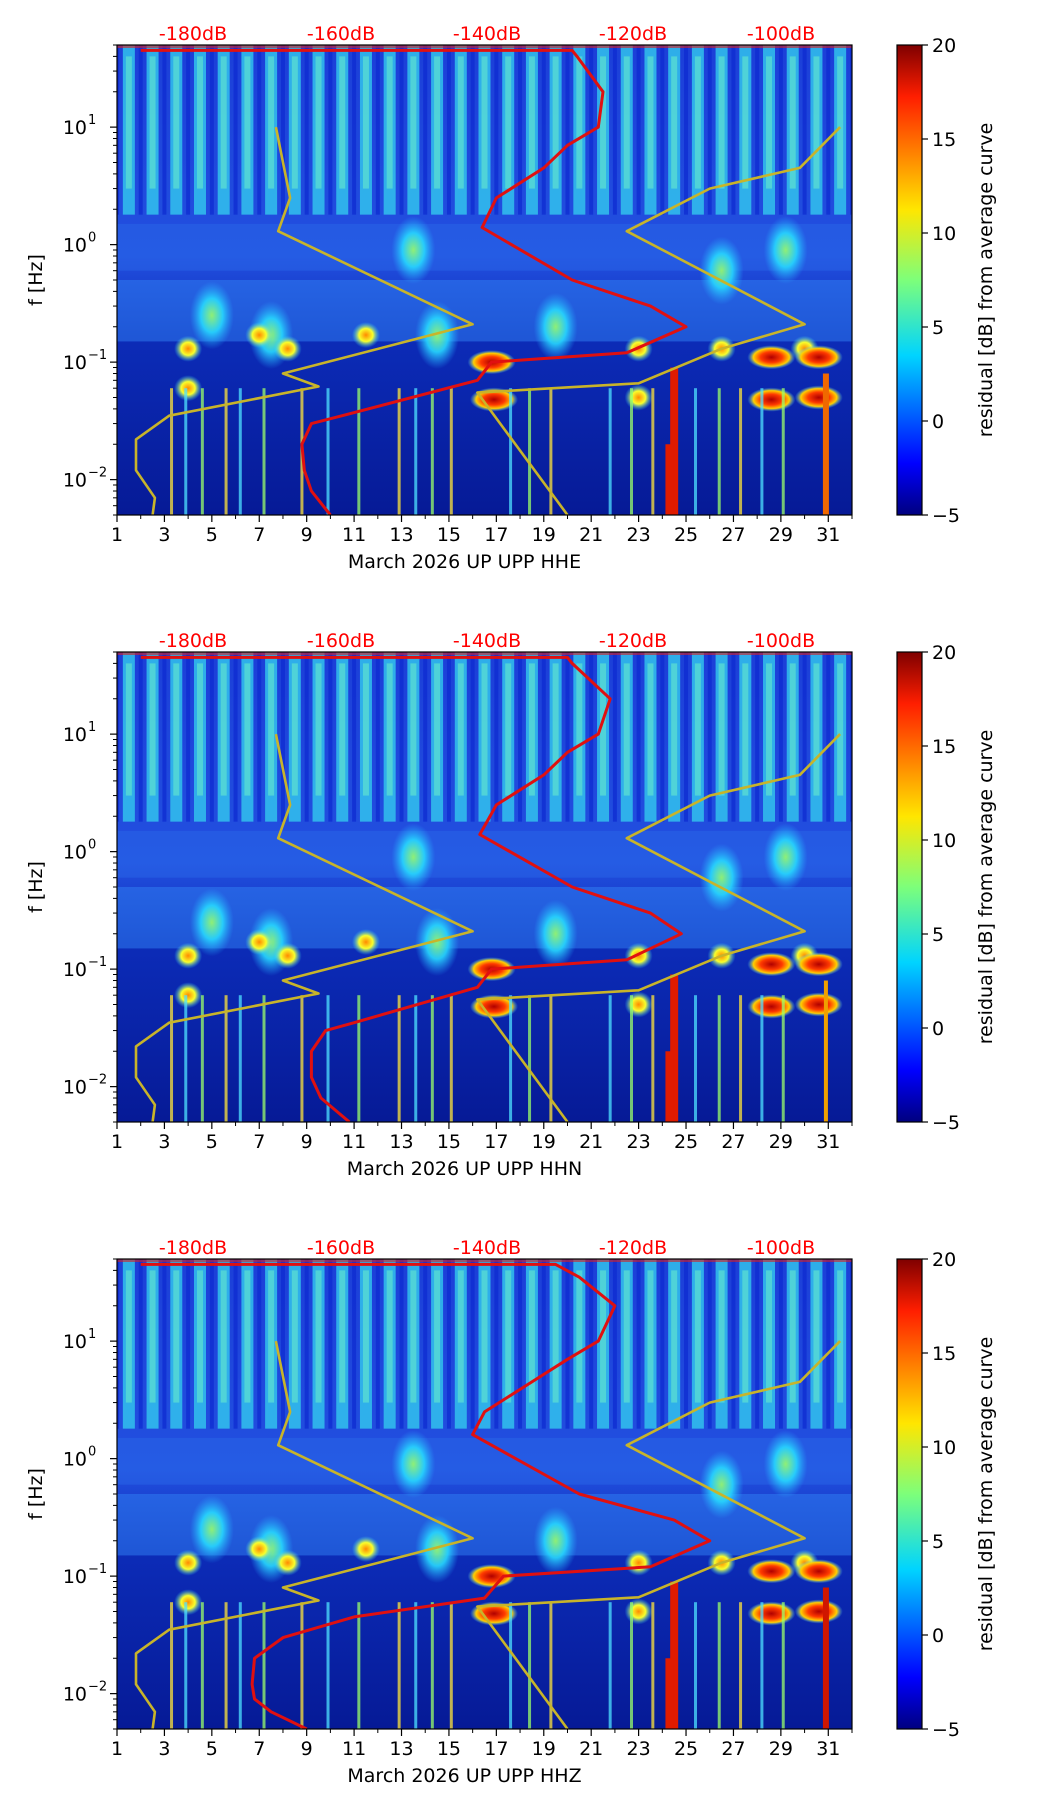 The height and width of the screenshot is (1810, 1052). Describe the element at coordinates (212, 1142) in the screenshot. I see `x-tick-label: 5` at that location.